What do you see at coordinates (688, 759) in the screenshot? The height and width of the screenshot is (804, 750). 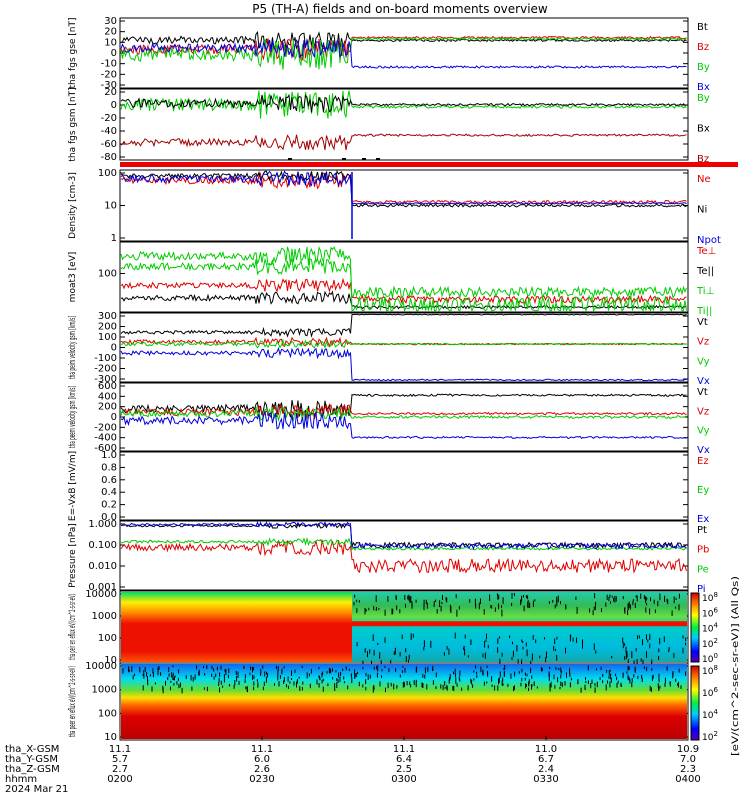 I see `ephemeris-value: 7.0` at bounding box center [688, 759].